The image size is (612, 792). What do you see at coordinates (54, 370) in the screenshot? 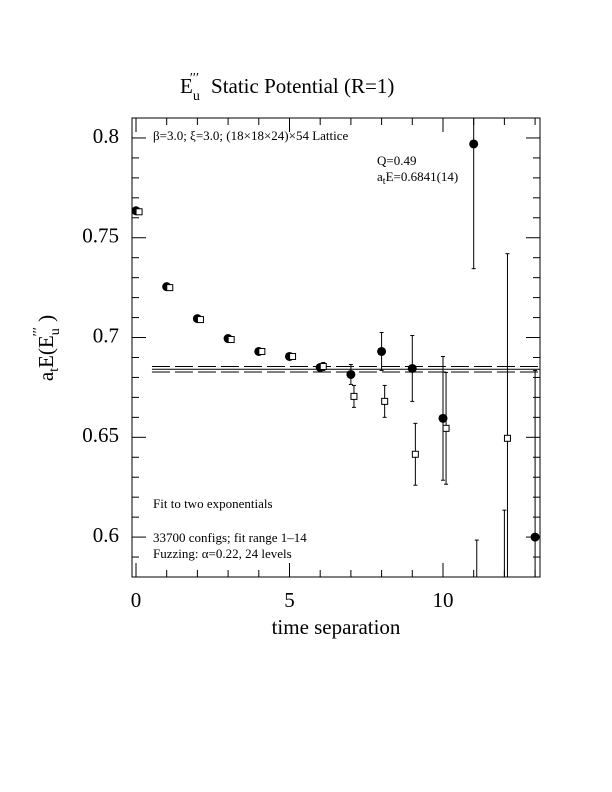
I see `ylabel-asub: t` at bounding box center [54, 370].